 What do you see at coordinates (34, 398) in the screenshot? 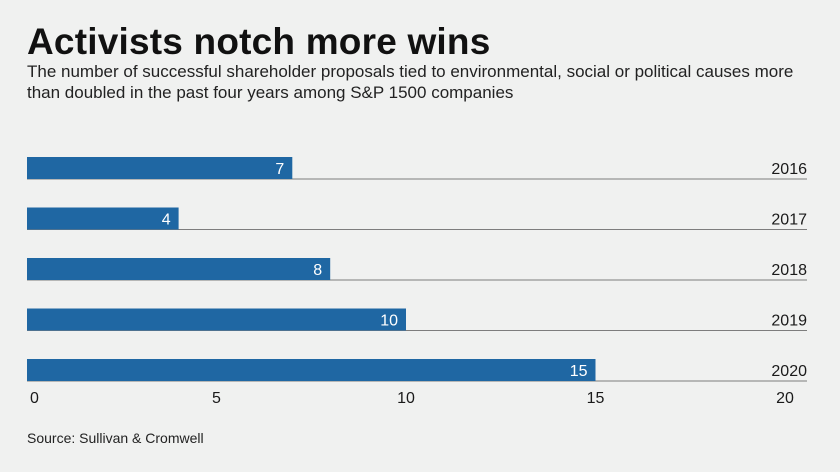
I see `x-tick-label-0: 0` at bounding box center [34, 398].